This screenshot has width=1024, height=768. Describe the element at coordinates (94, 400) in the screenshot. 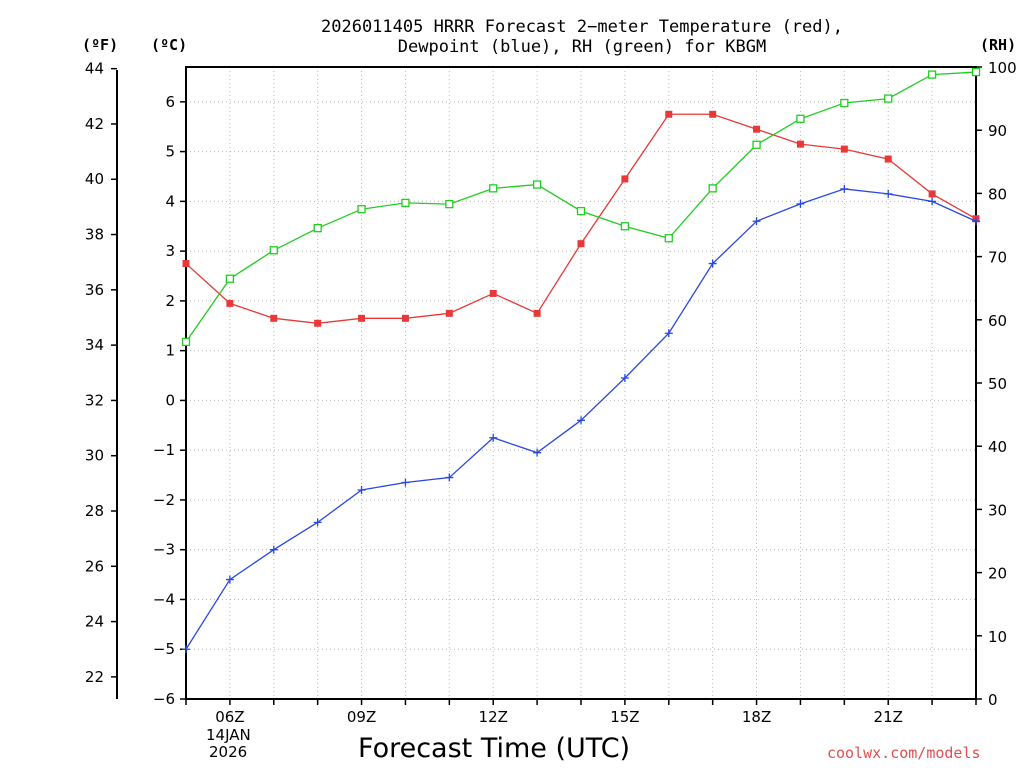

I see `fahrenheit-tick-label: 32` at that location.